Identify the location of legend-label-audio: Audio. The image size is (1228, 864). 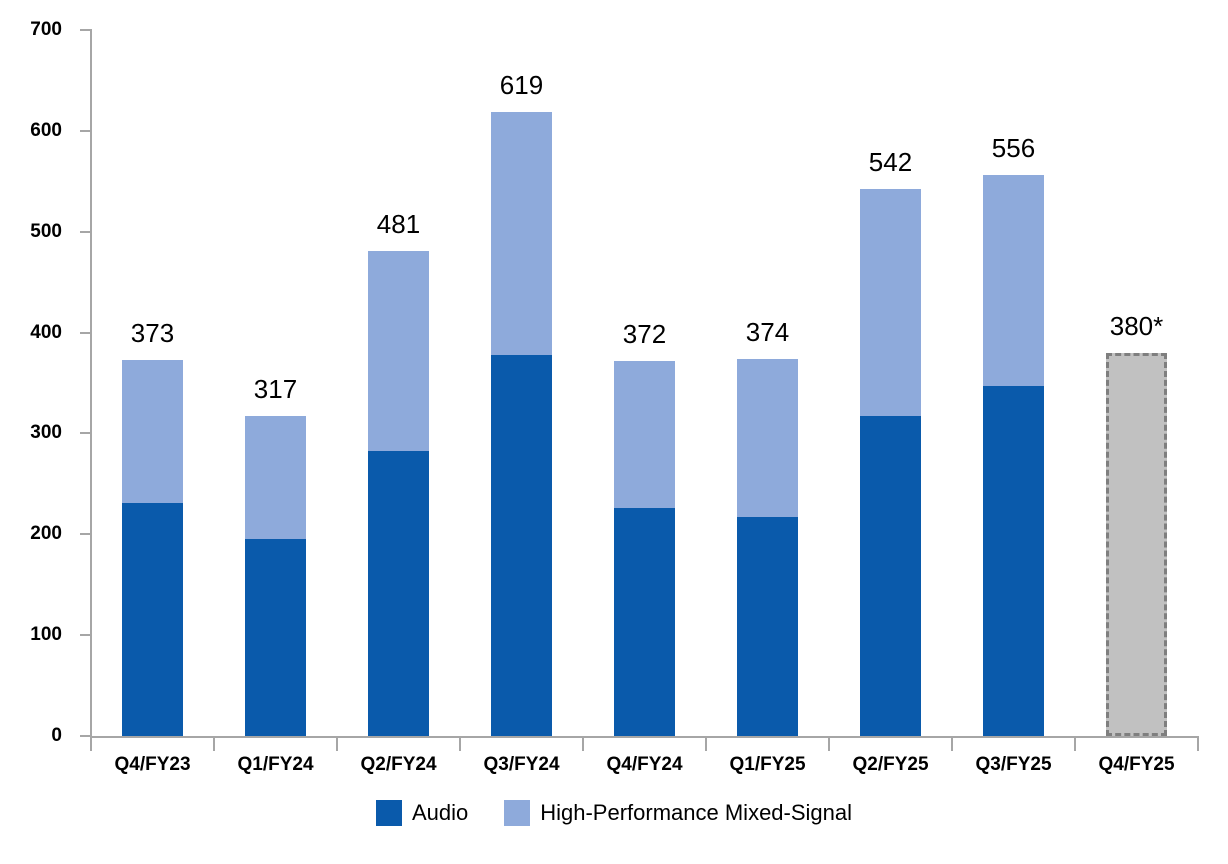
(440, 812).